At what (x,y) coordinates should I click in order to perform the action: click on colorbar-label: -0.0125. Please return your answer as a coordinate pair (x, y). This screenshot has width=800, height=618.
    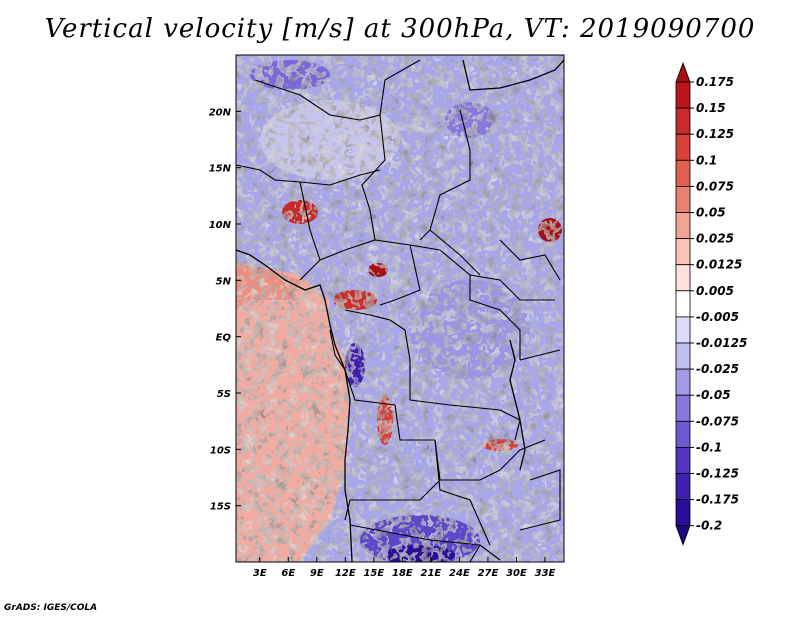
    Looking at the image, I should click on (721, 343).